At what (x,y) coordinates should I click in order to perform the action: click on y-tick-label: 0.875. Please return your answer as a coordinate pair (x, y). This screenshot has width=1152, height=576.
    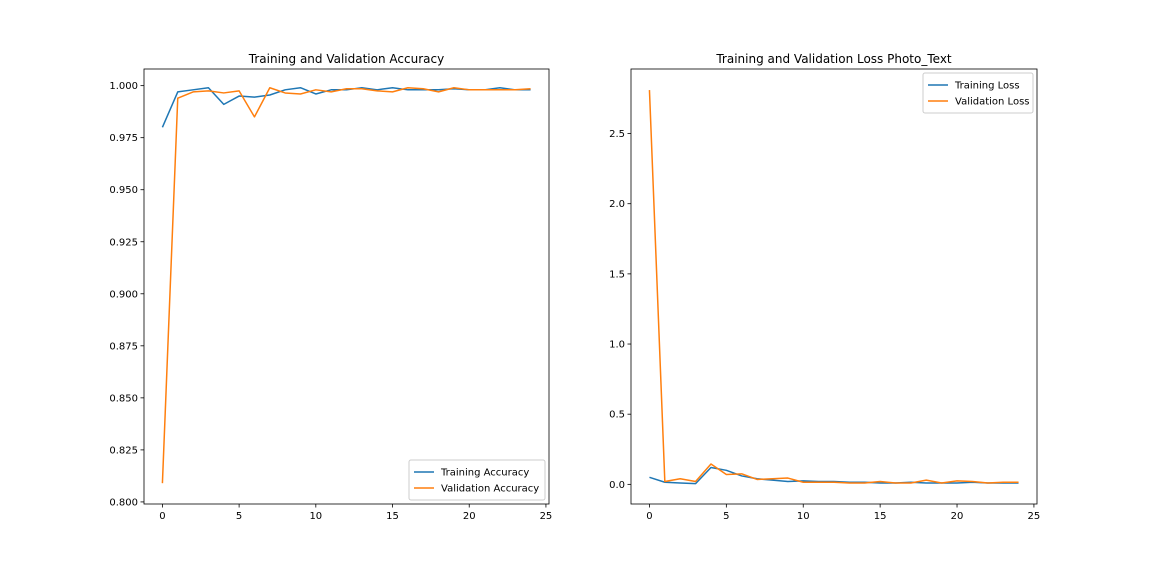
    Looking at the image, I should click on (123, 346).